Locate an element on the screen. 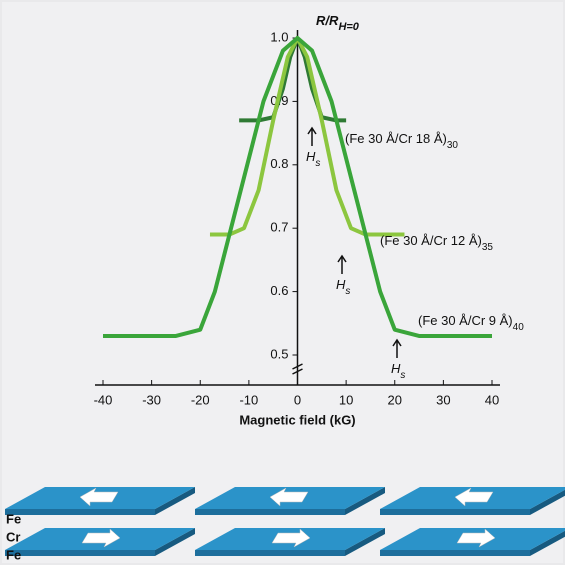 This screenshot has width=565, height=565. series-label: (Fe 30 Å/Cr 9 Å)40 is located at coordinates (471, 322).